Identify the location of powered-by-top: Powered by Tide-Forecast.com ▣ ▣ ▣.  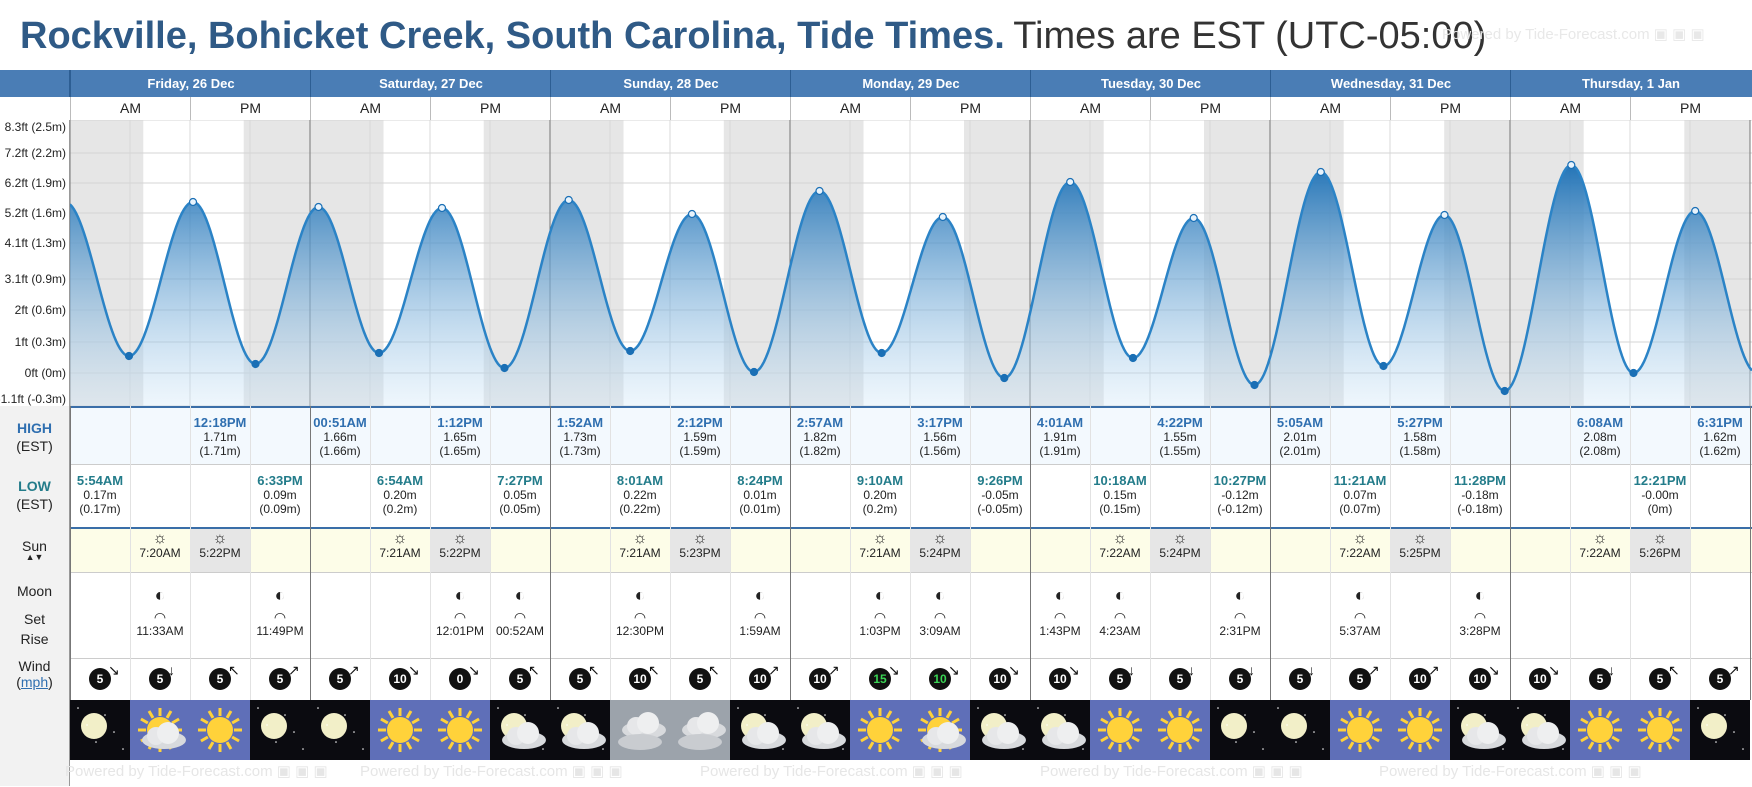
(1573, 34).